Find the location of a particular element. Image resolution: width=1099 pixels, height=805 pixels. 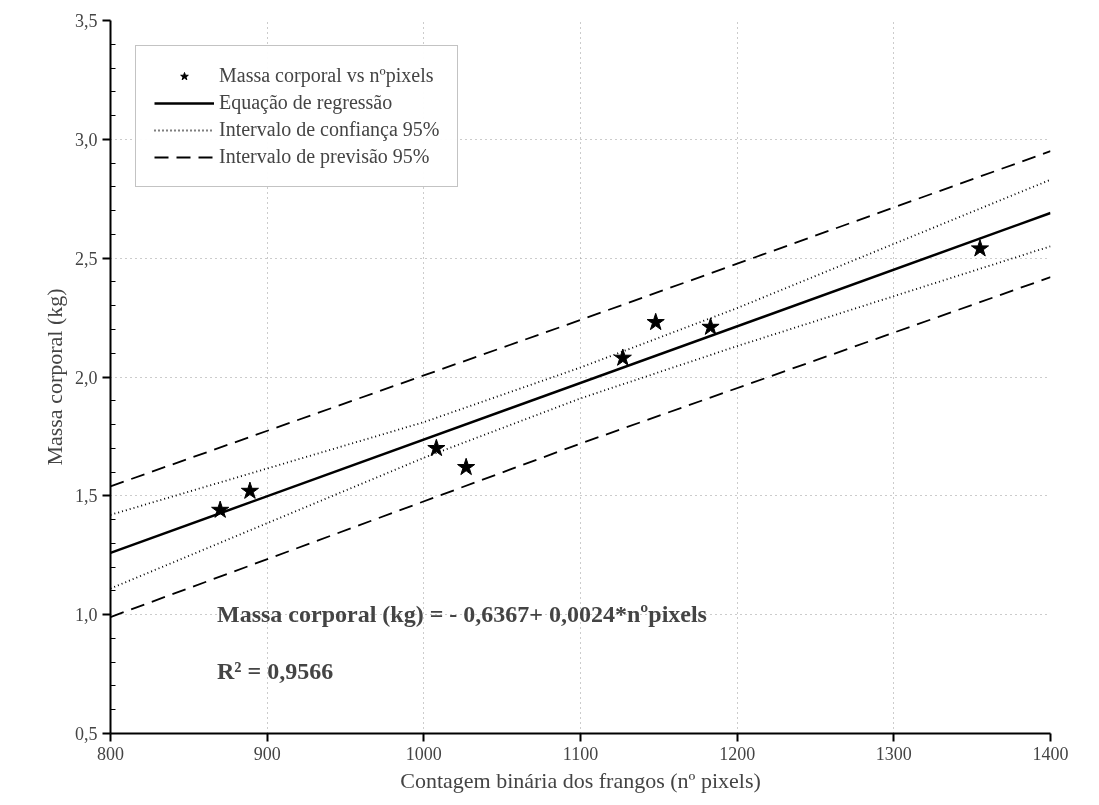

y-tick-label: 0,5 is located at coordinates (86, 734).